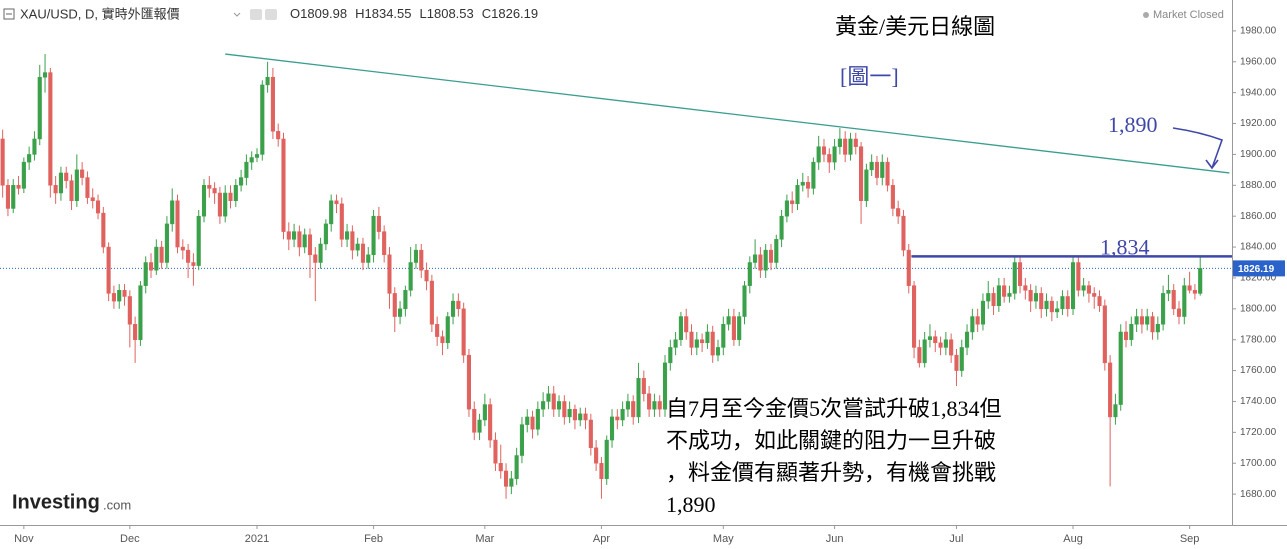 The width and height of the screenshot is (1287, 549). I want to click on ohlc-value: 1809.98, so click(323, 13).